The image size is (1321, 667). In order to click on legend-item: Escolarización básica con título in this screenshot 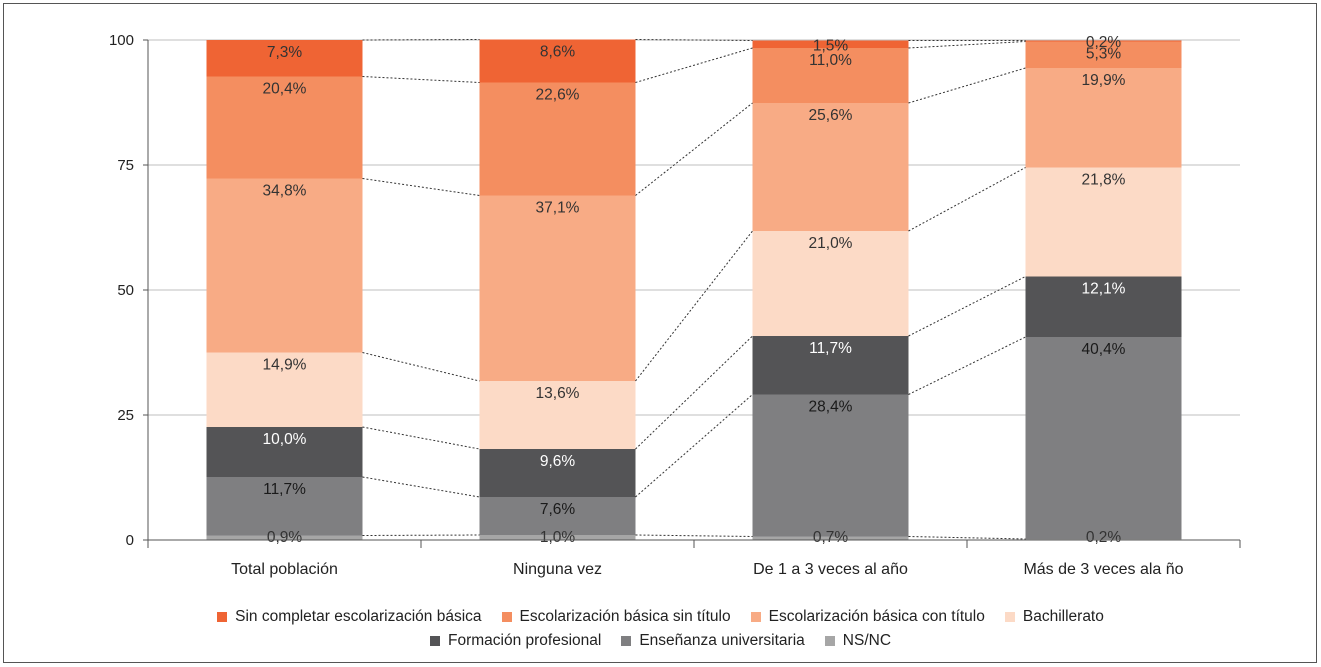, I will do `click(867, 617)`.